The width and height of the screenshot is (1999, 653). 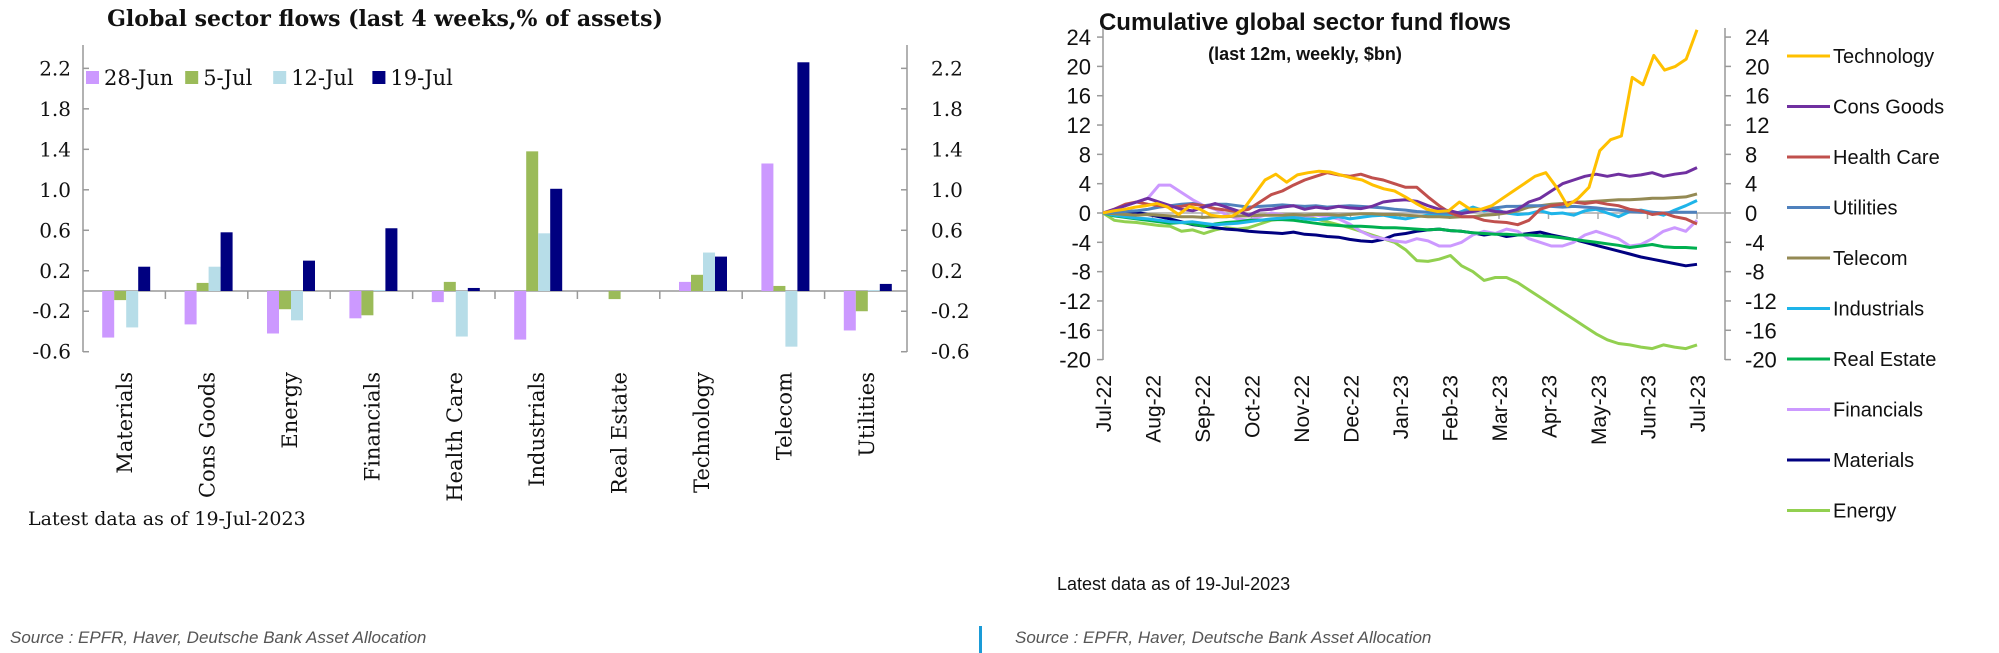 I want to click on line-left-tick-label: -12, so click(x=1075, y=301).